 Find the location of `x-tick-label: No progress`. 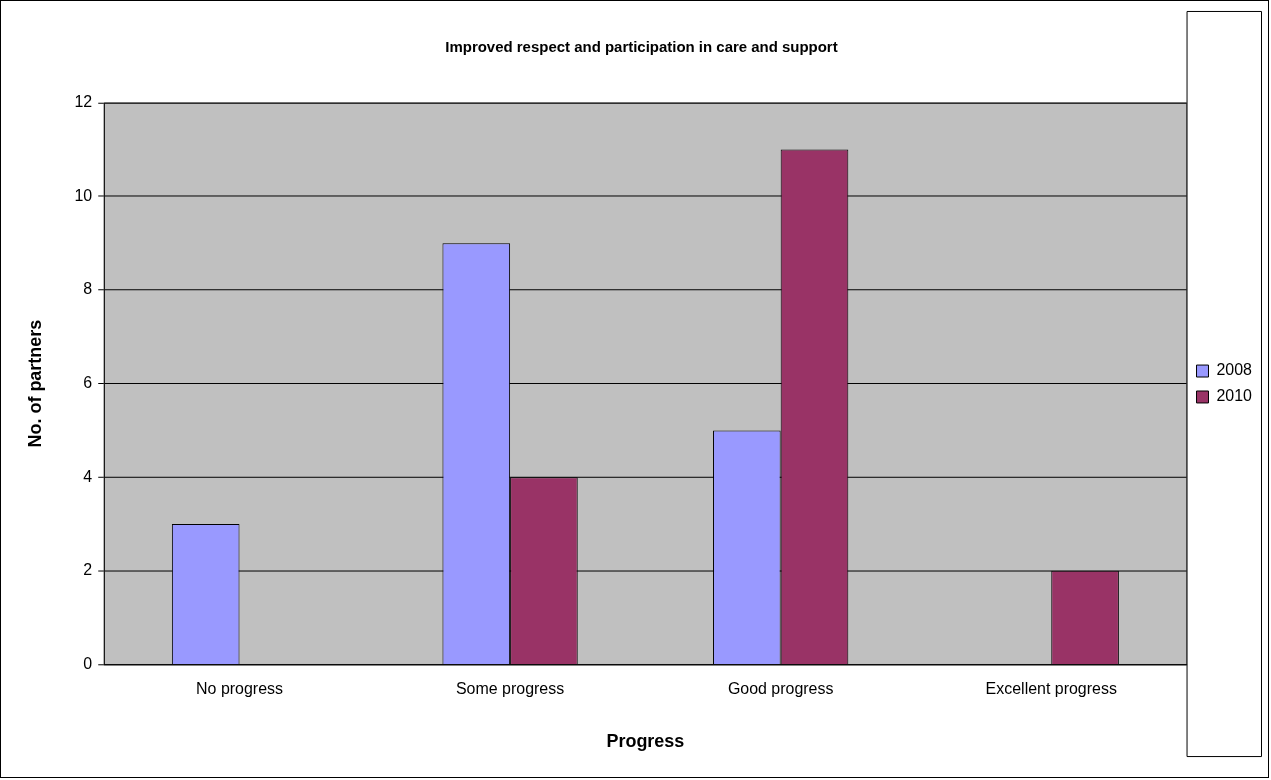

x-tick-label: No progress is located at coordinates (240, 689).